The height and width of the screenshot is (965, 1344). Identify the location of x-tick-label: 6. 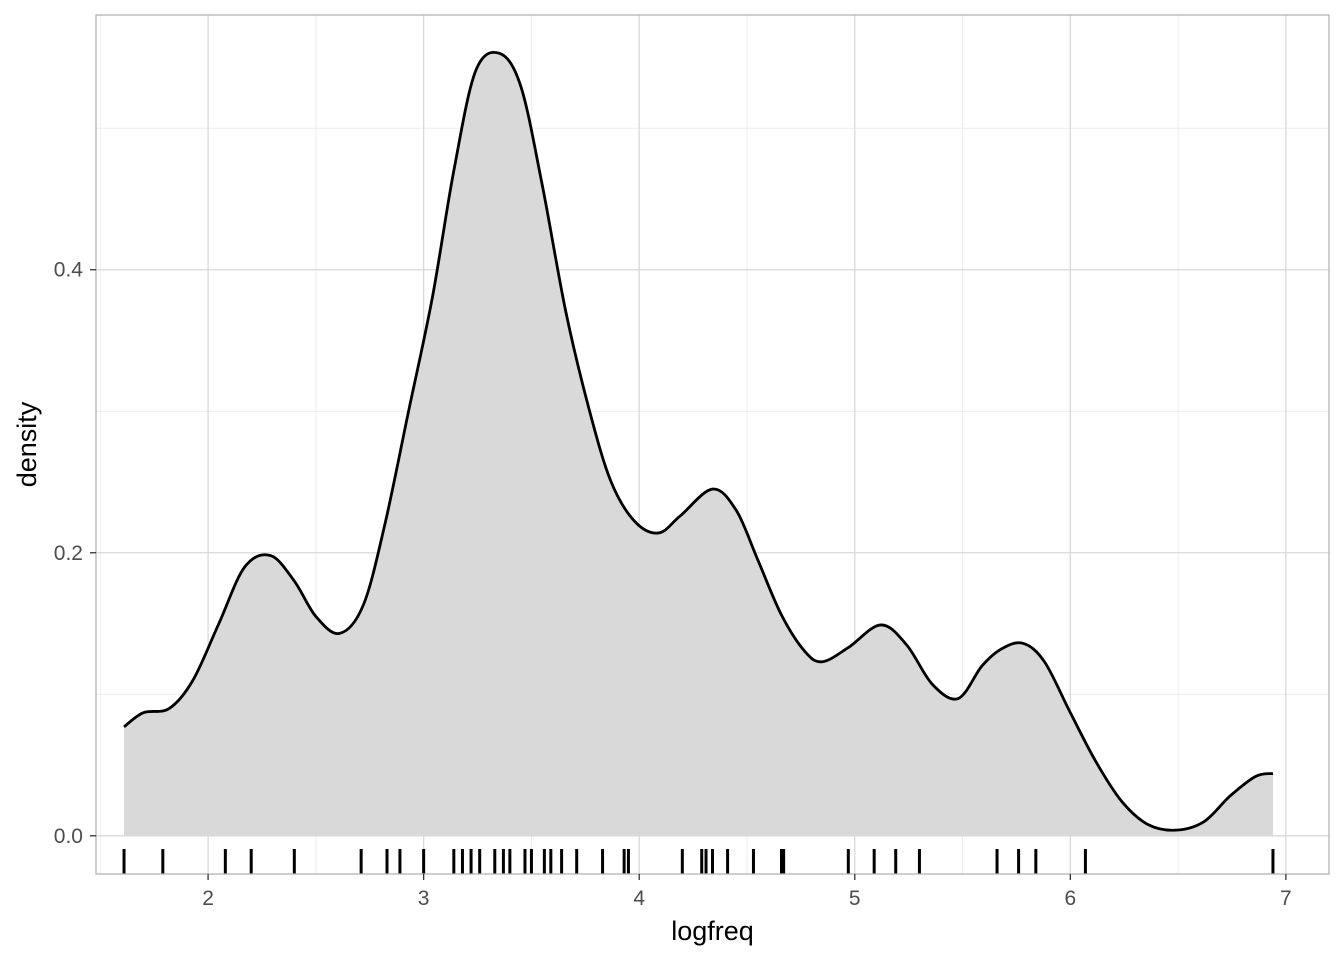
(1070, 898).